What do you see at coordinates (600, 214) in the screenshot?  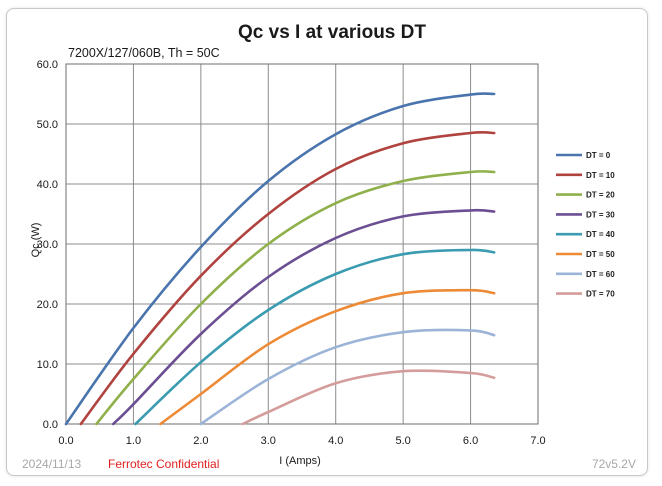 I see `legend-label: DT = 30` at bounding box center [600, 214].